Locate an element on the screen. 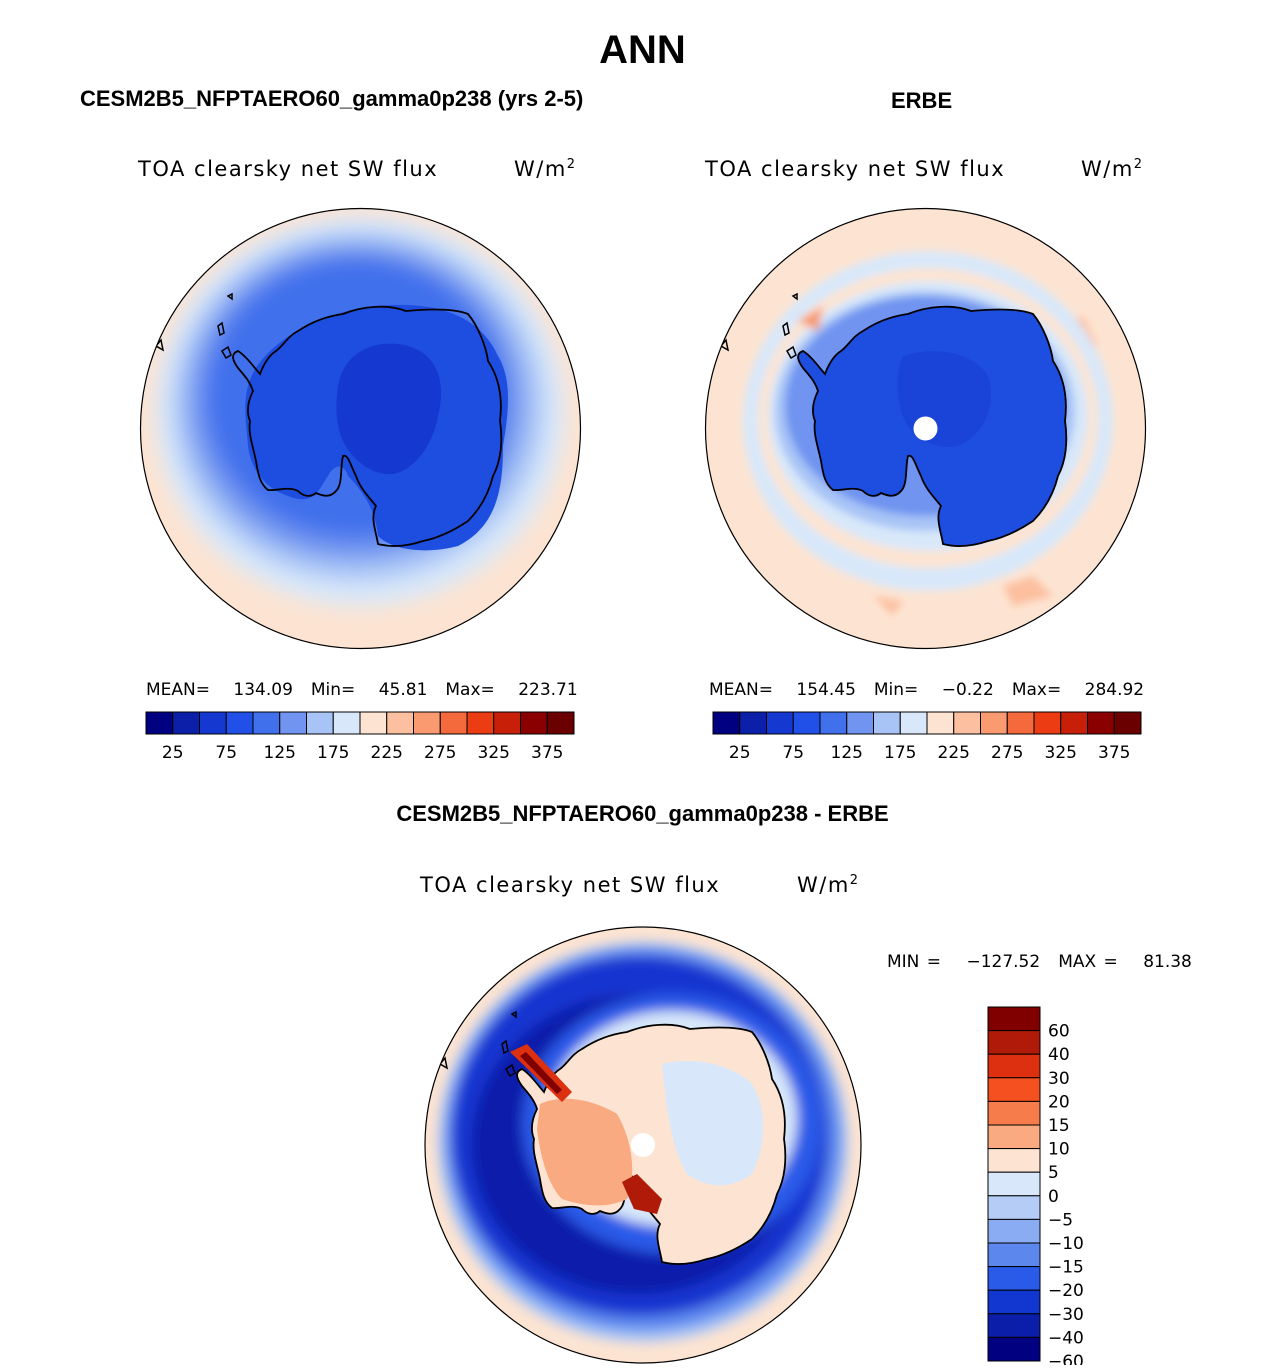 This screenshot has width=1285, height=1372. obs-pole-hole is located at coordinates (925, 428).